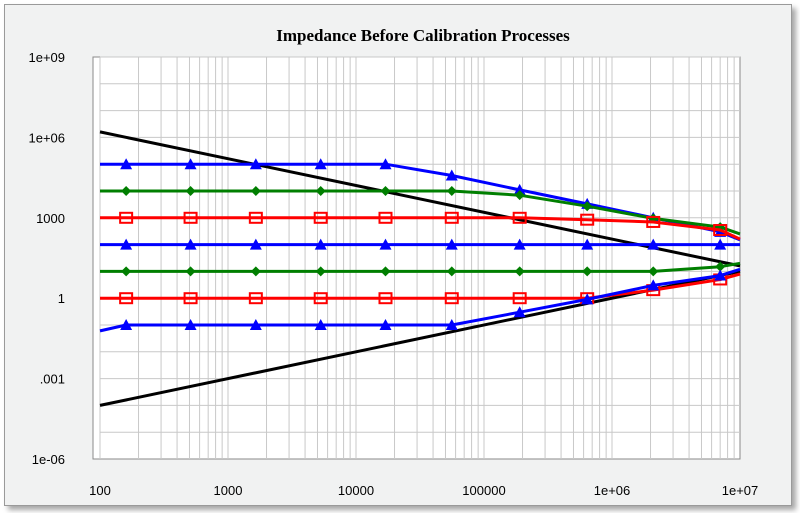  I want to click on x-tick-label: 100, so click(100, 490).